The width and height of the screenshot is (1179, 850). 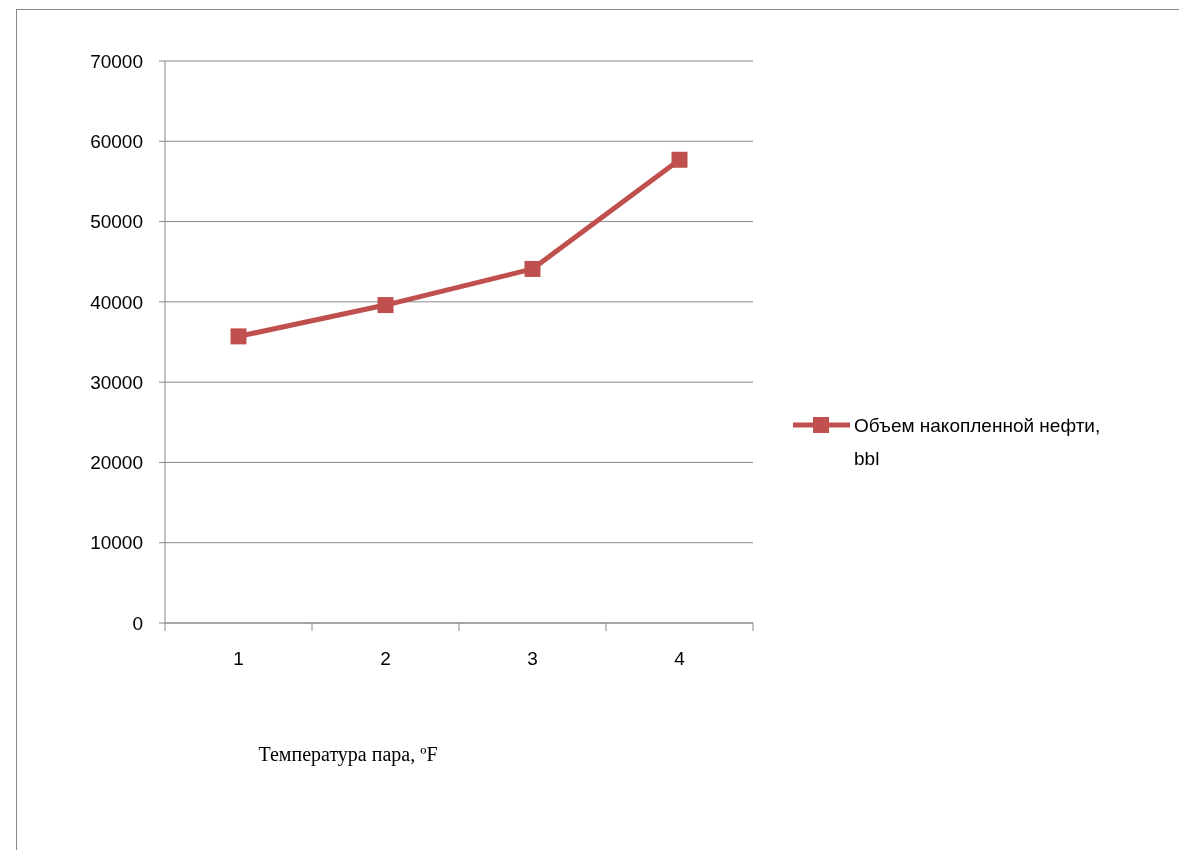 I want to click on y-tick-label: 30000, so click(x=116, y=382).